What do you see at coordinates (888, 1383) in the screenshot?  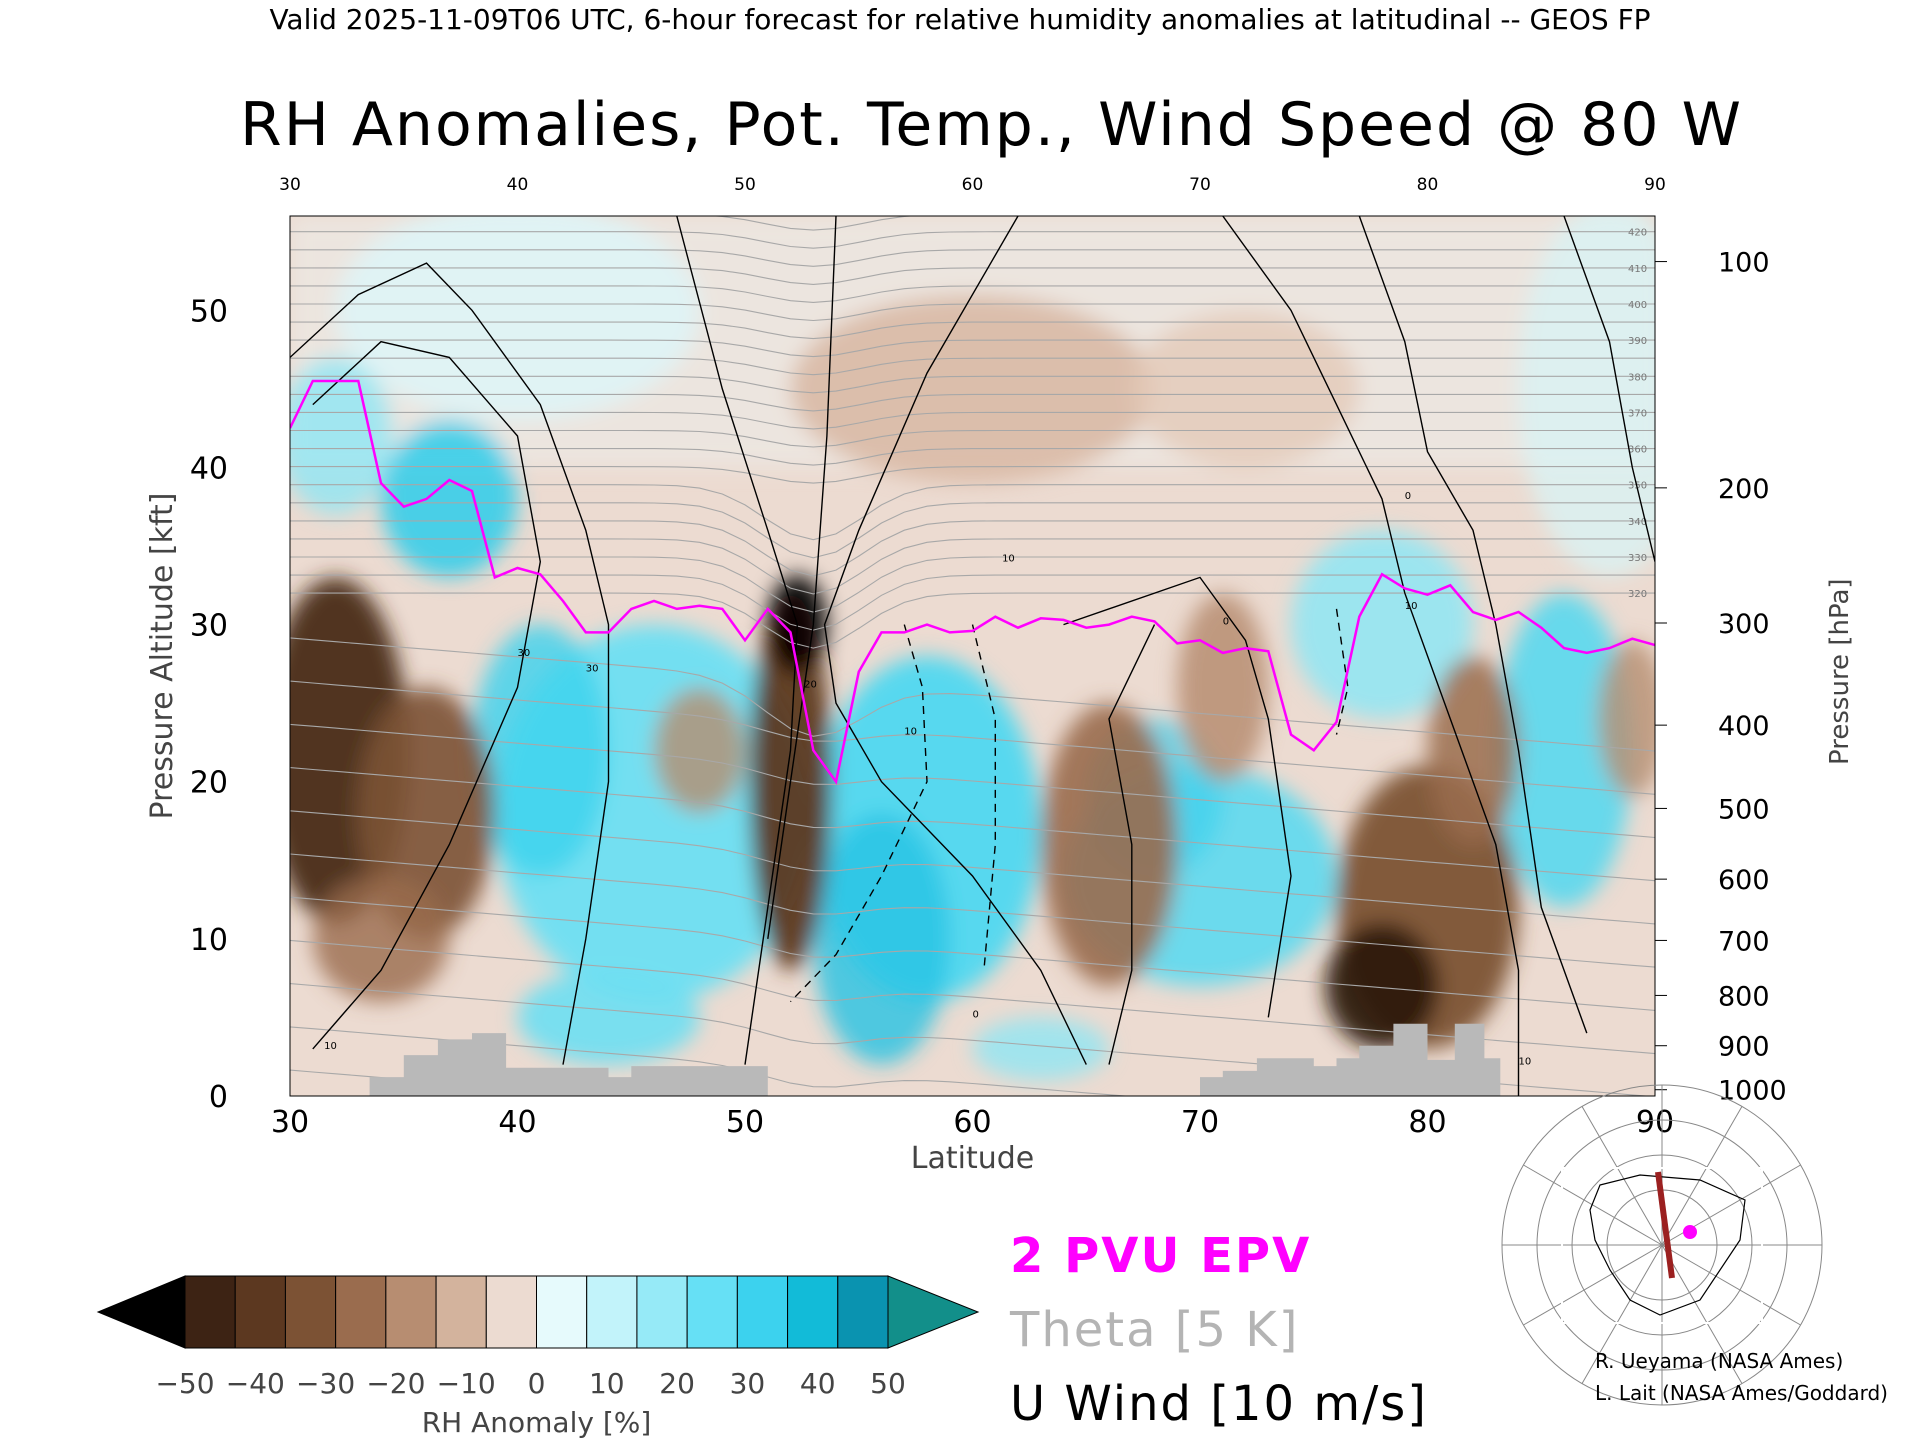 I see `colorbar-tick-label: 50` at bounding box center [888, 1383].